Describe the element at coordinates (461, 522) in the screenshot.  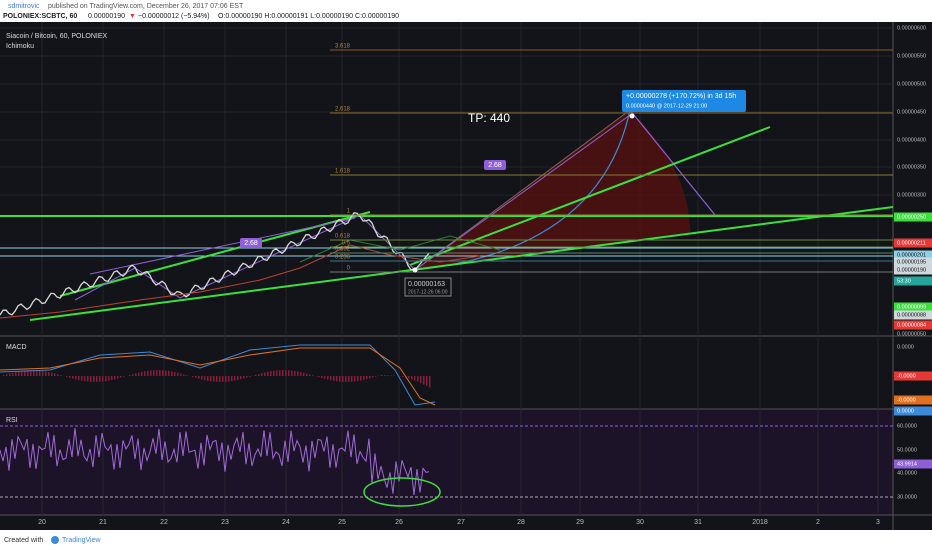
I see `time-label: 27` at that location.